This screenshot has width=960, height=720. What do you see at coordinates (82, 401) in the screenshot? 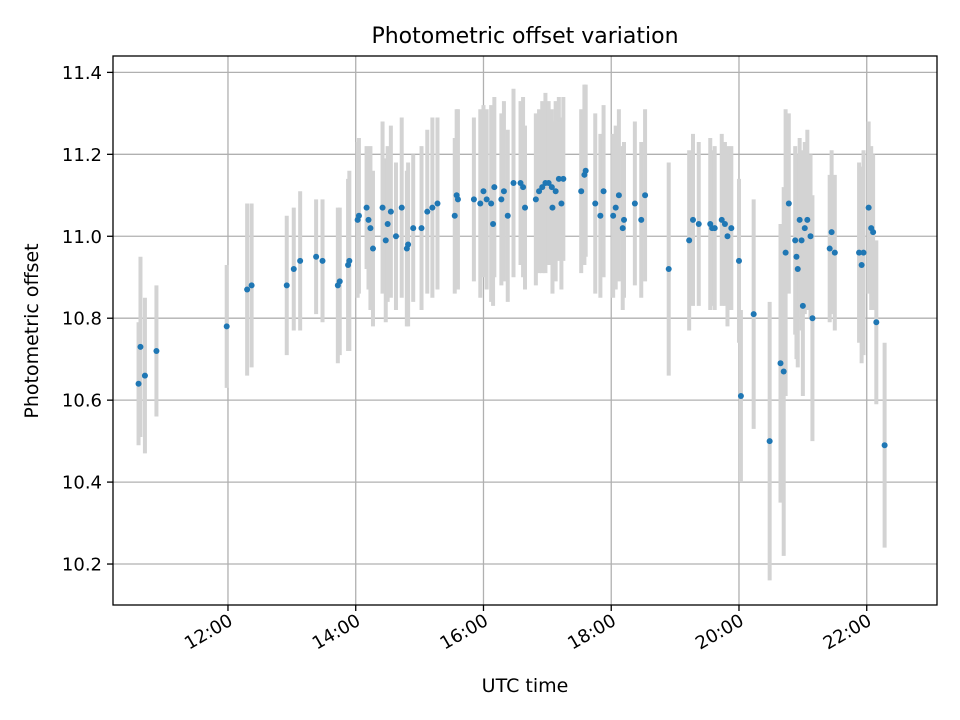
I see `y-tick-label: 10.6` at bounding box center [82, 401].